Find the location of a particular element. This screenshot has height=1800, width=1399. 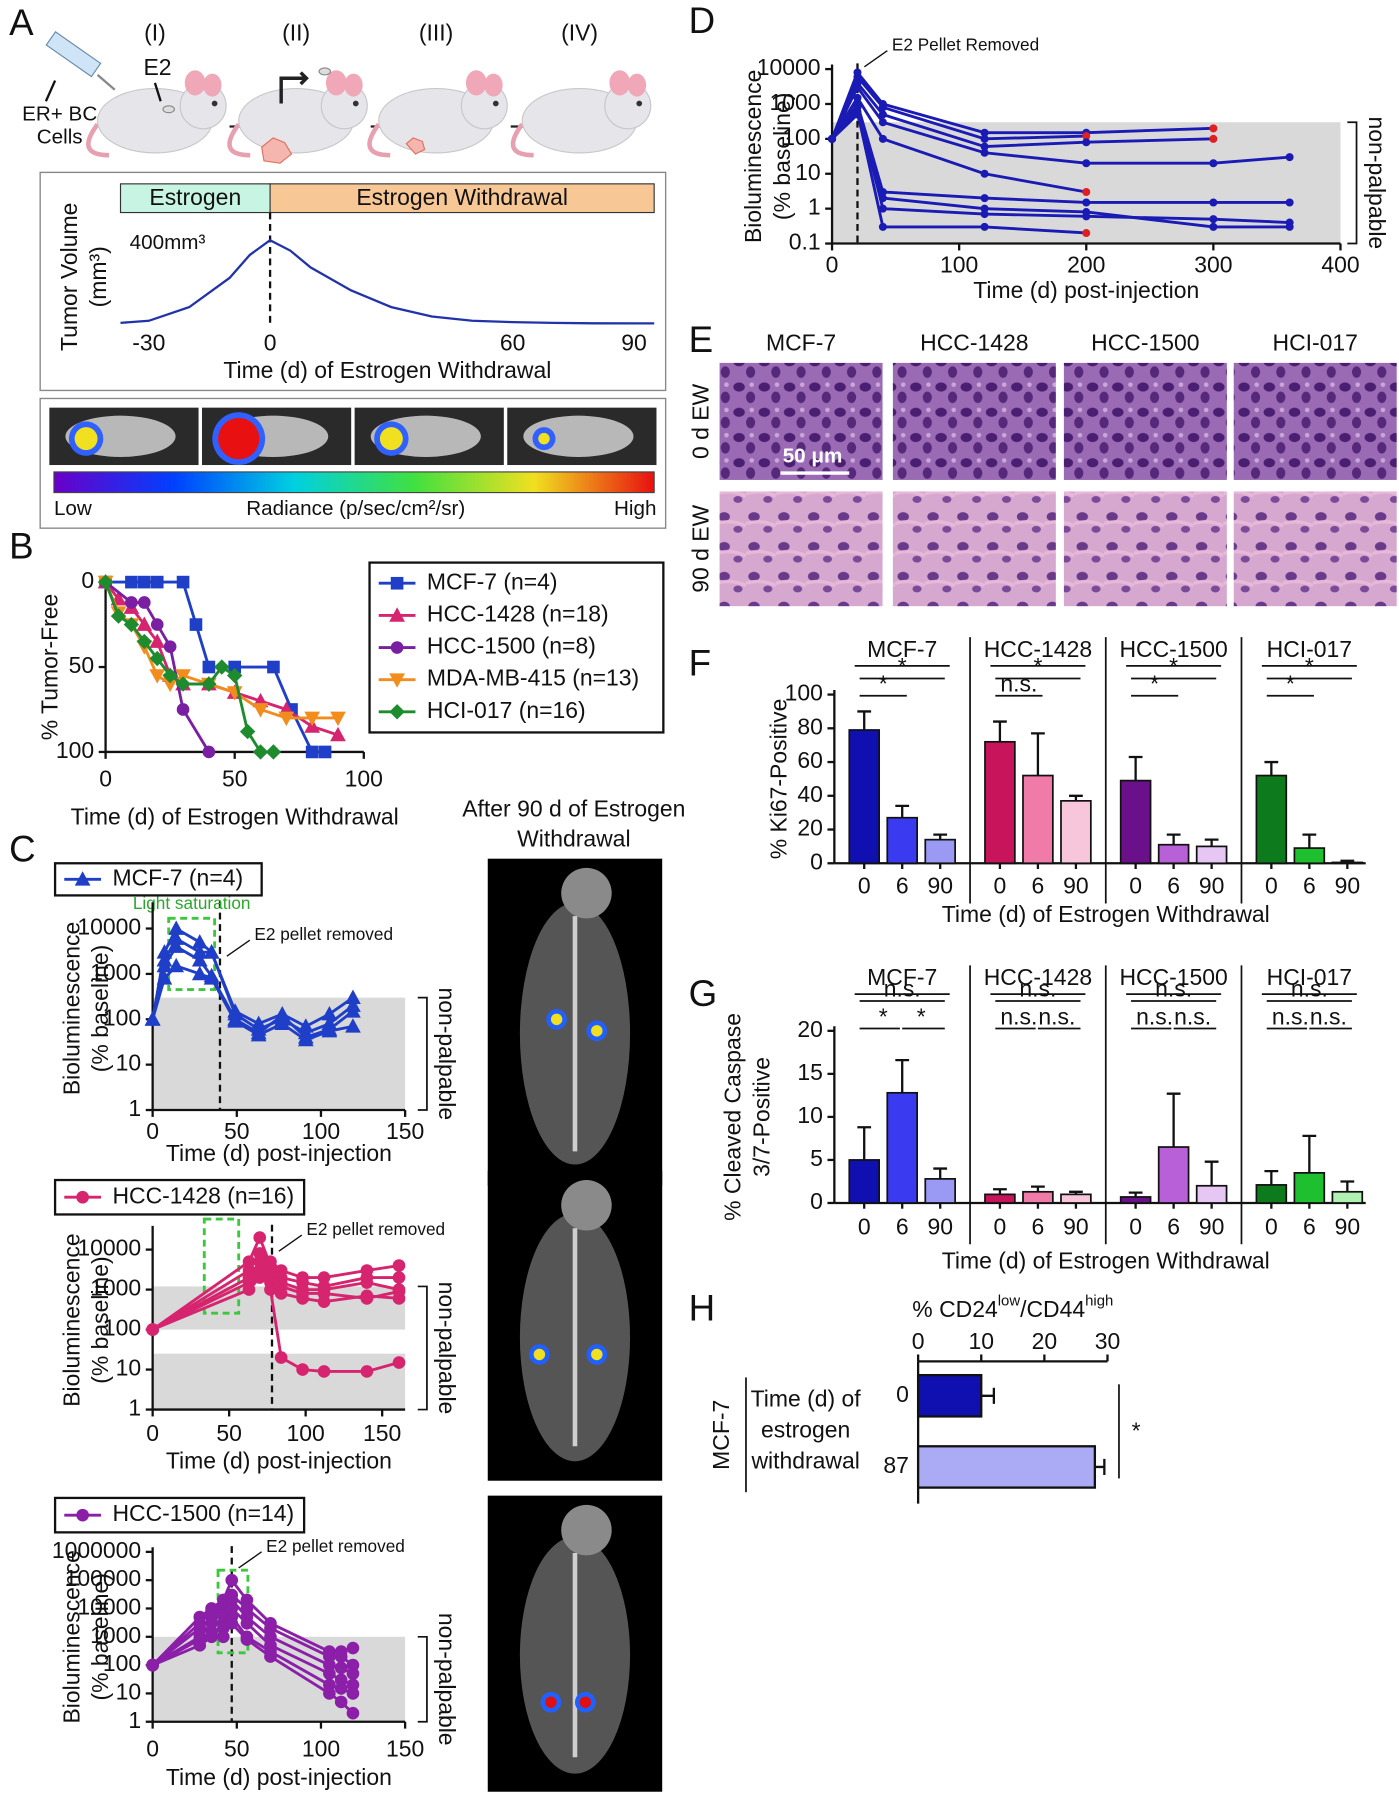

legend-box is located at coordinates (516, 647).